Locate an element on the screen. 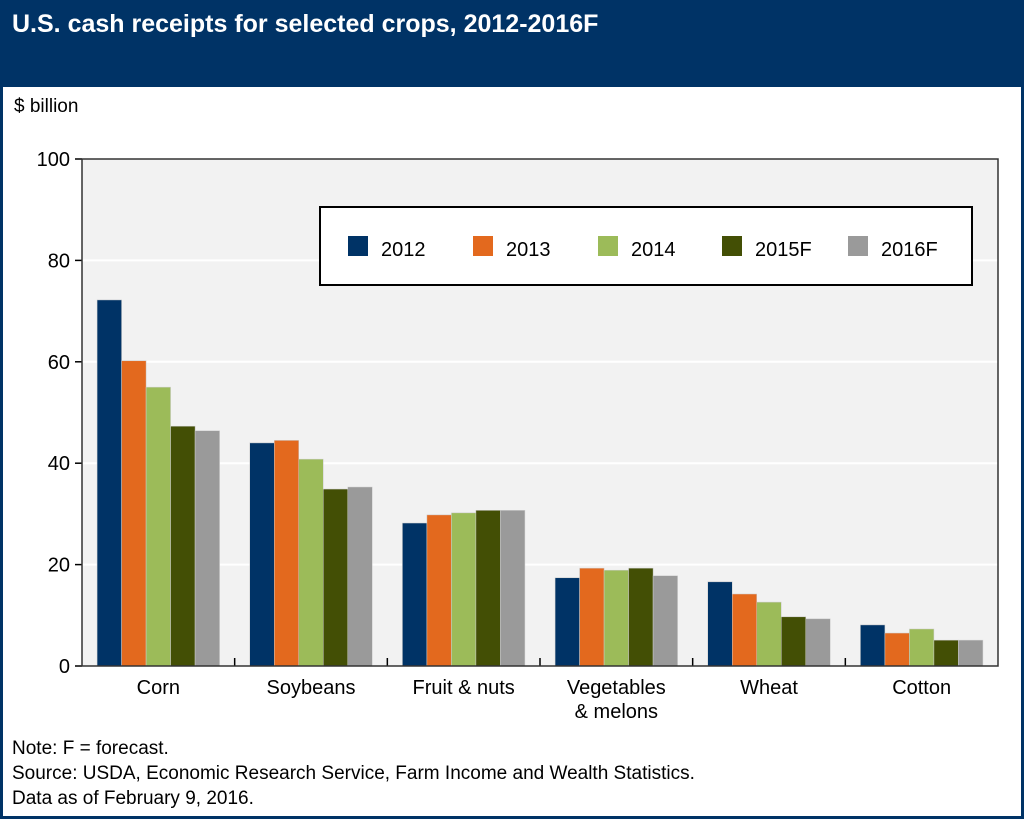 This screenshot has width=1024, height=819. x-tick-label: Soybeans is located at coordinates (311, 688).